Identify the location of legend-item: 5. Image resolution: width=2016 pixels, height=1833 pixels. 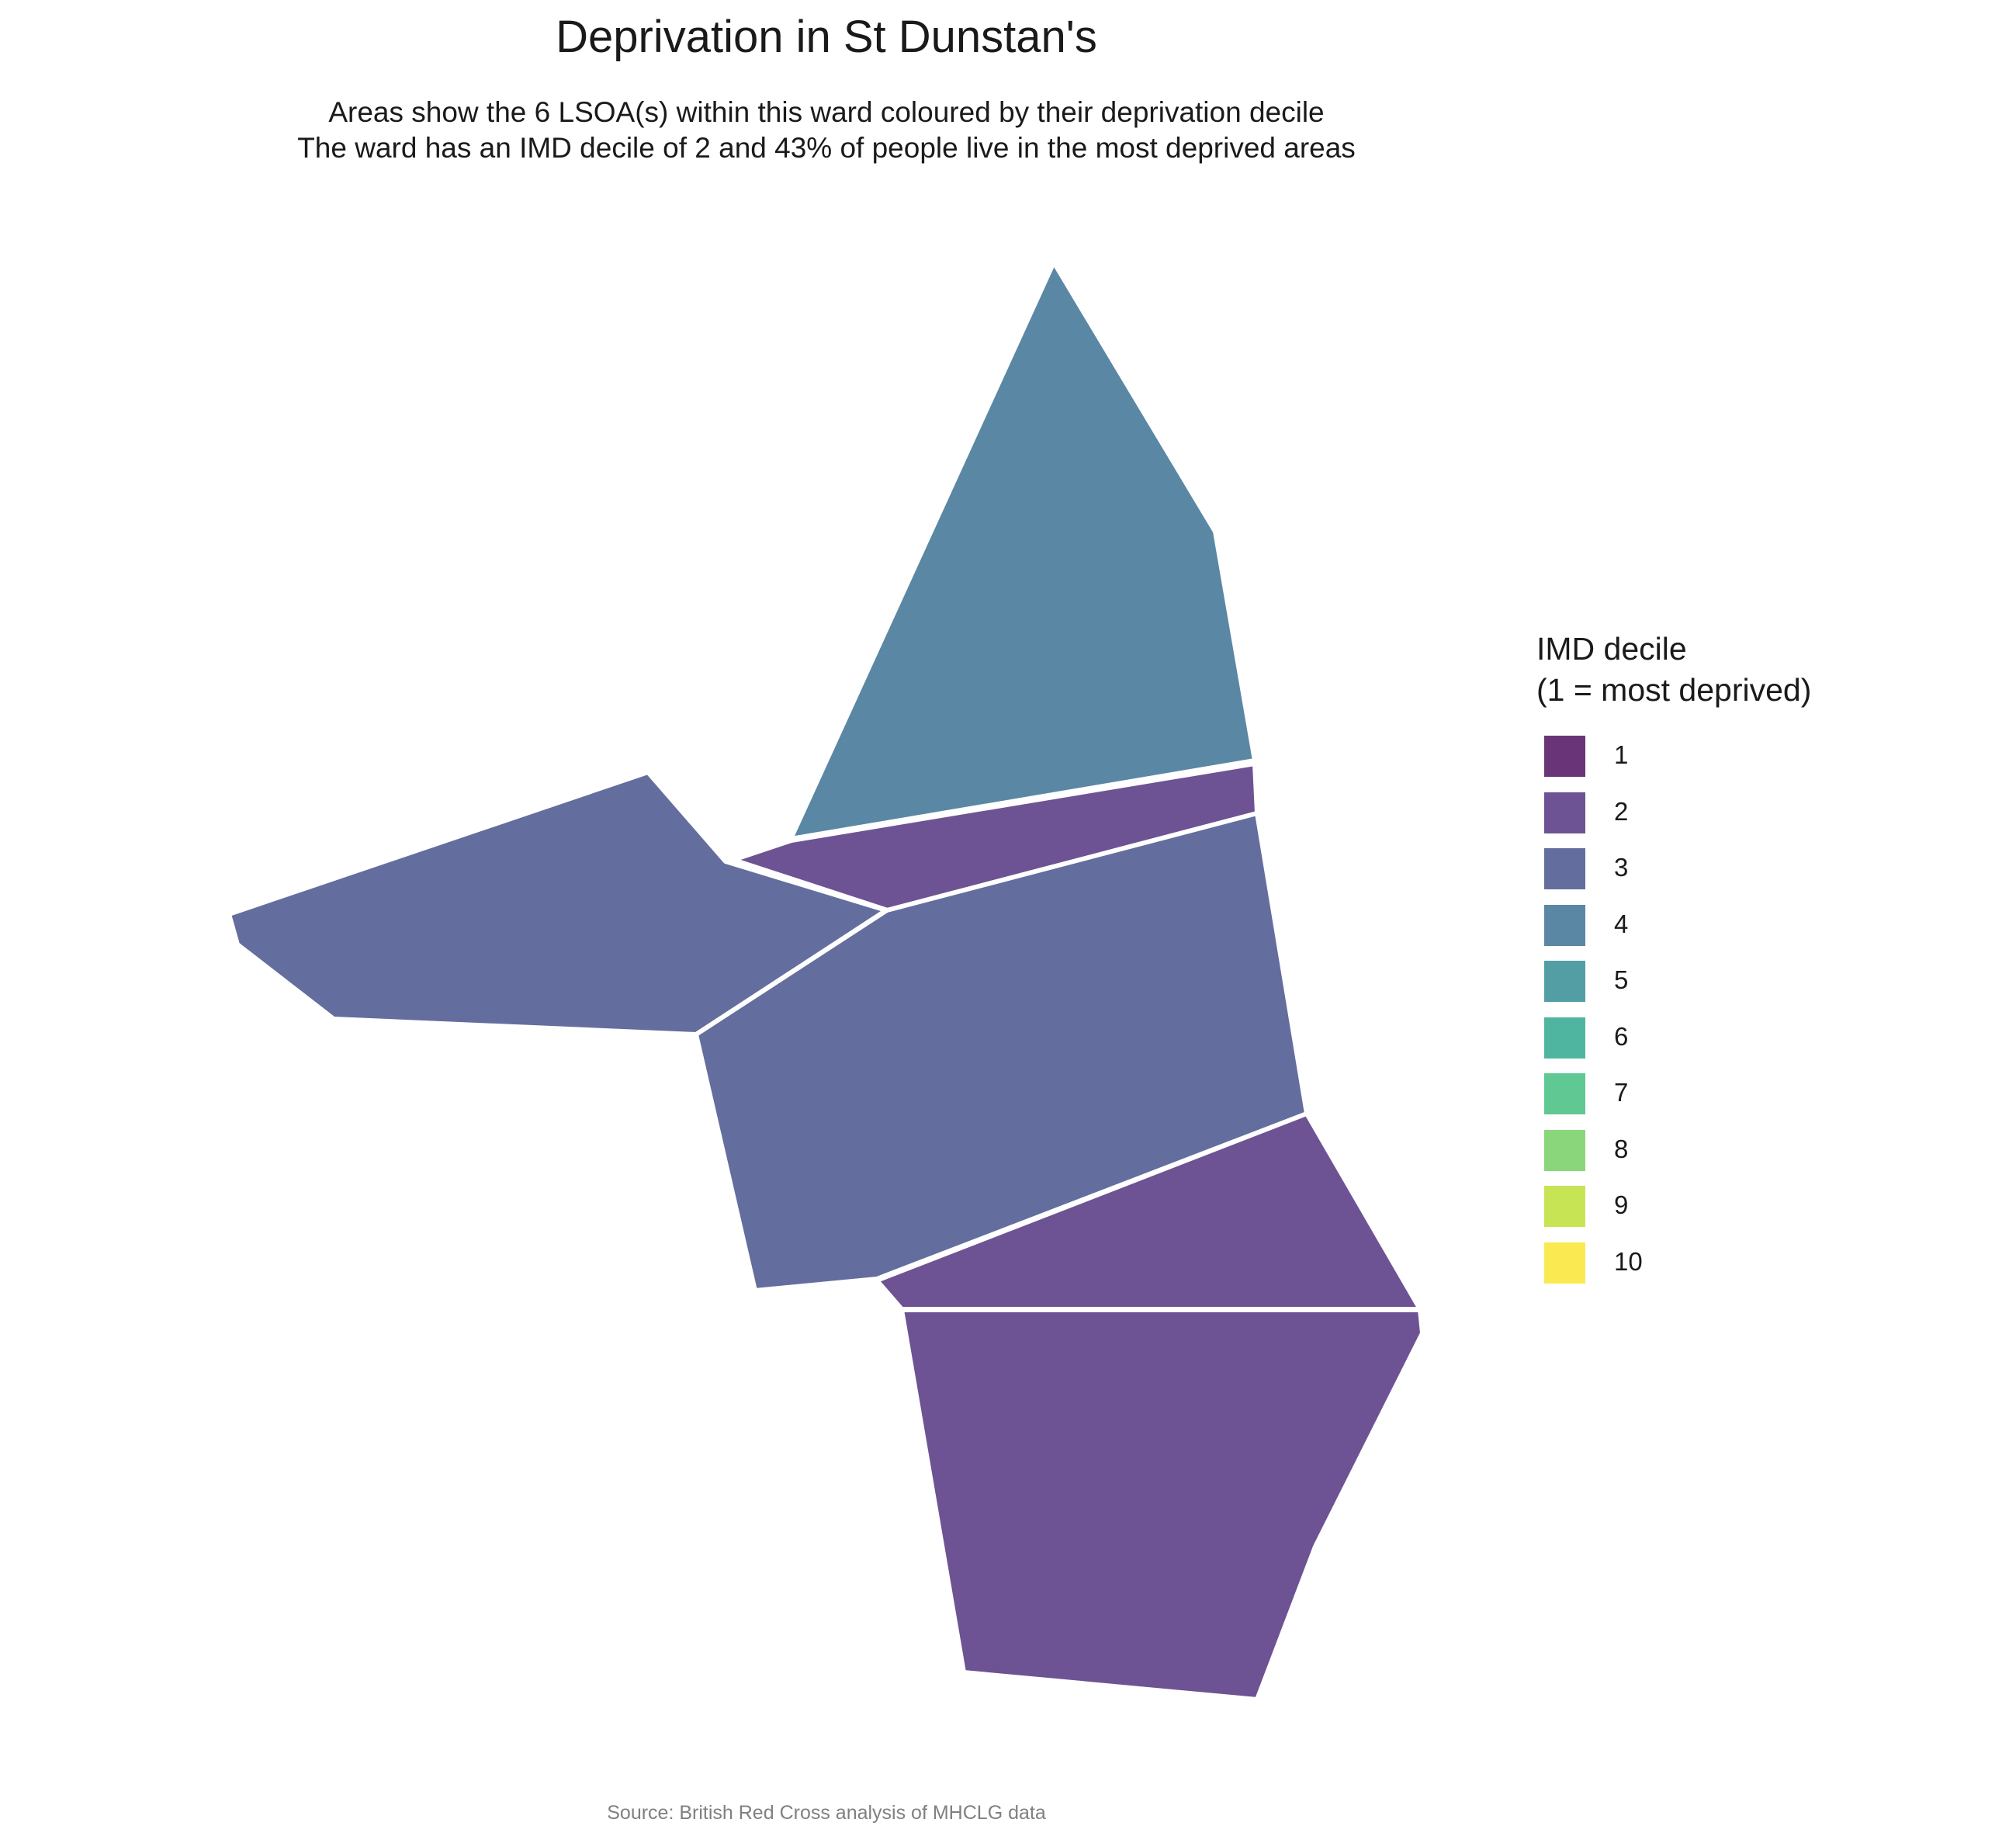
(1674, 984).